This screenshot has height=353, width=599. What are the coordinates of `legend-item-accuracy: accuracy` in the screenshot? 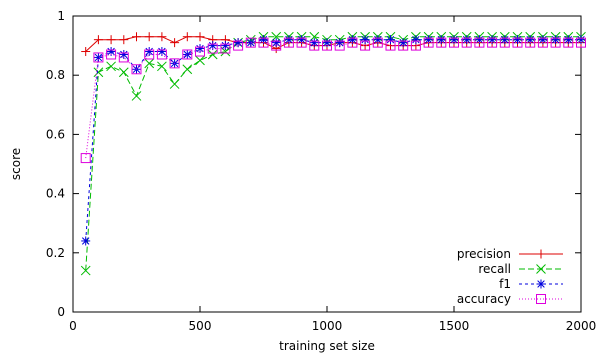 It's located at (510, 299).